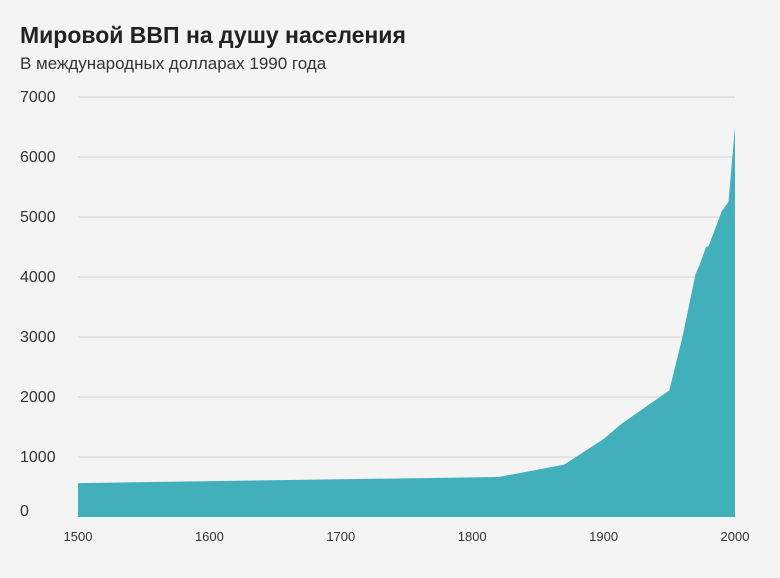 This screenshot has height=578, width=780. I want to click on y-tick-label: 2000, so click(38, 397).